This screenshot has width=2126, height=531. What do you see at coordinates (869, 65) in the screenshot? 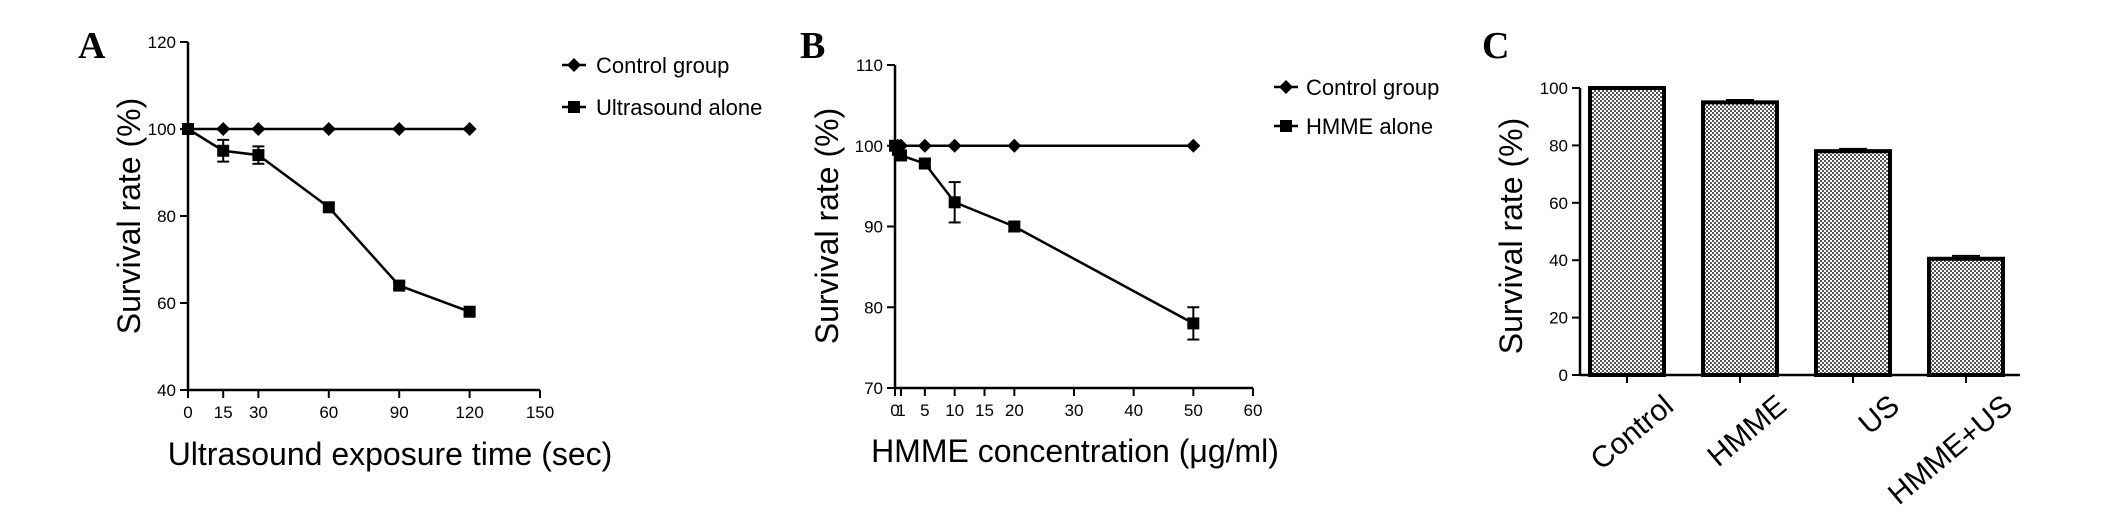
I see `panel-b-y-tick-label: 110` at bounding box center [869, 65].